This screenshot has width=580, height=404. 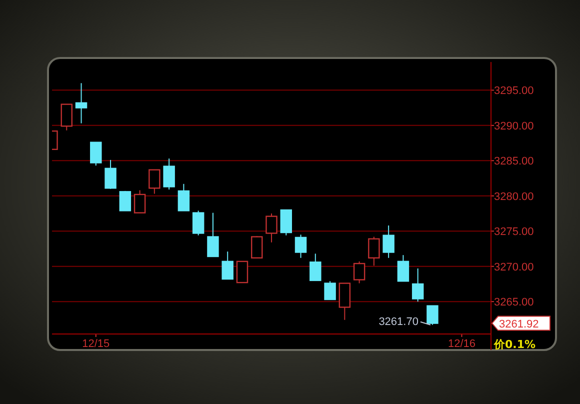 What do you see at coordinates (514, 126) in the screenshot?
I see `y-tick-label: 3290.00` at bounding box center [514, 126].